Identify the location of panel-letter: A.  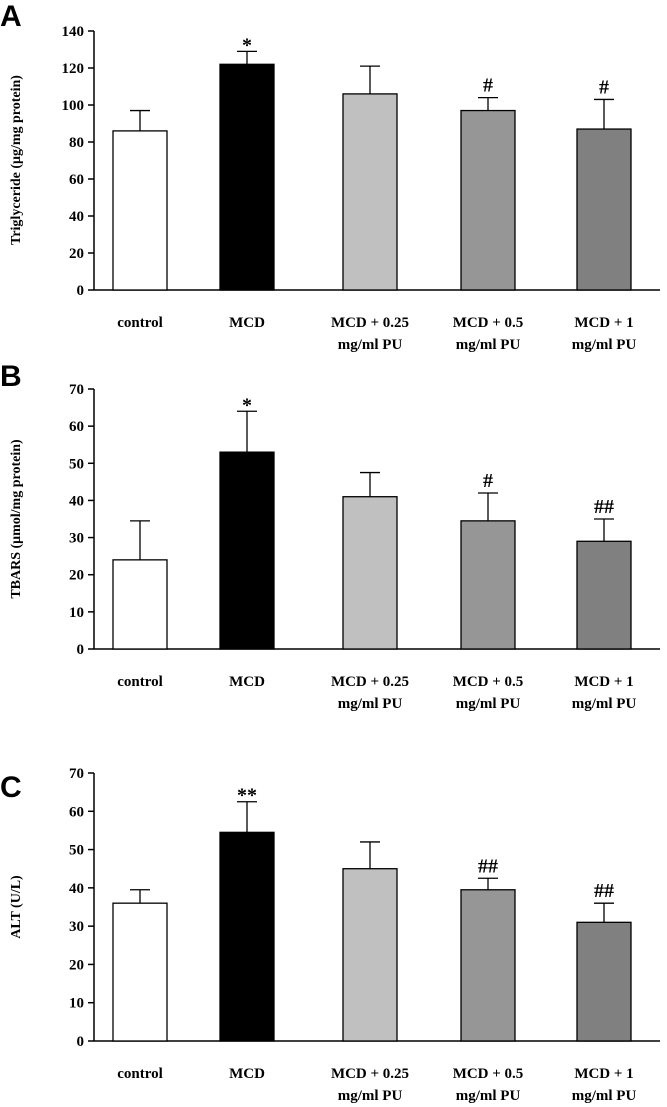
(11, 16).